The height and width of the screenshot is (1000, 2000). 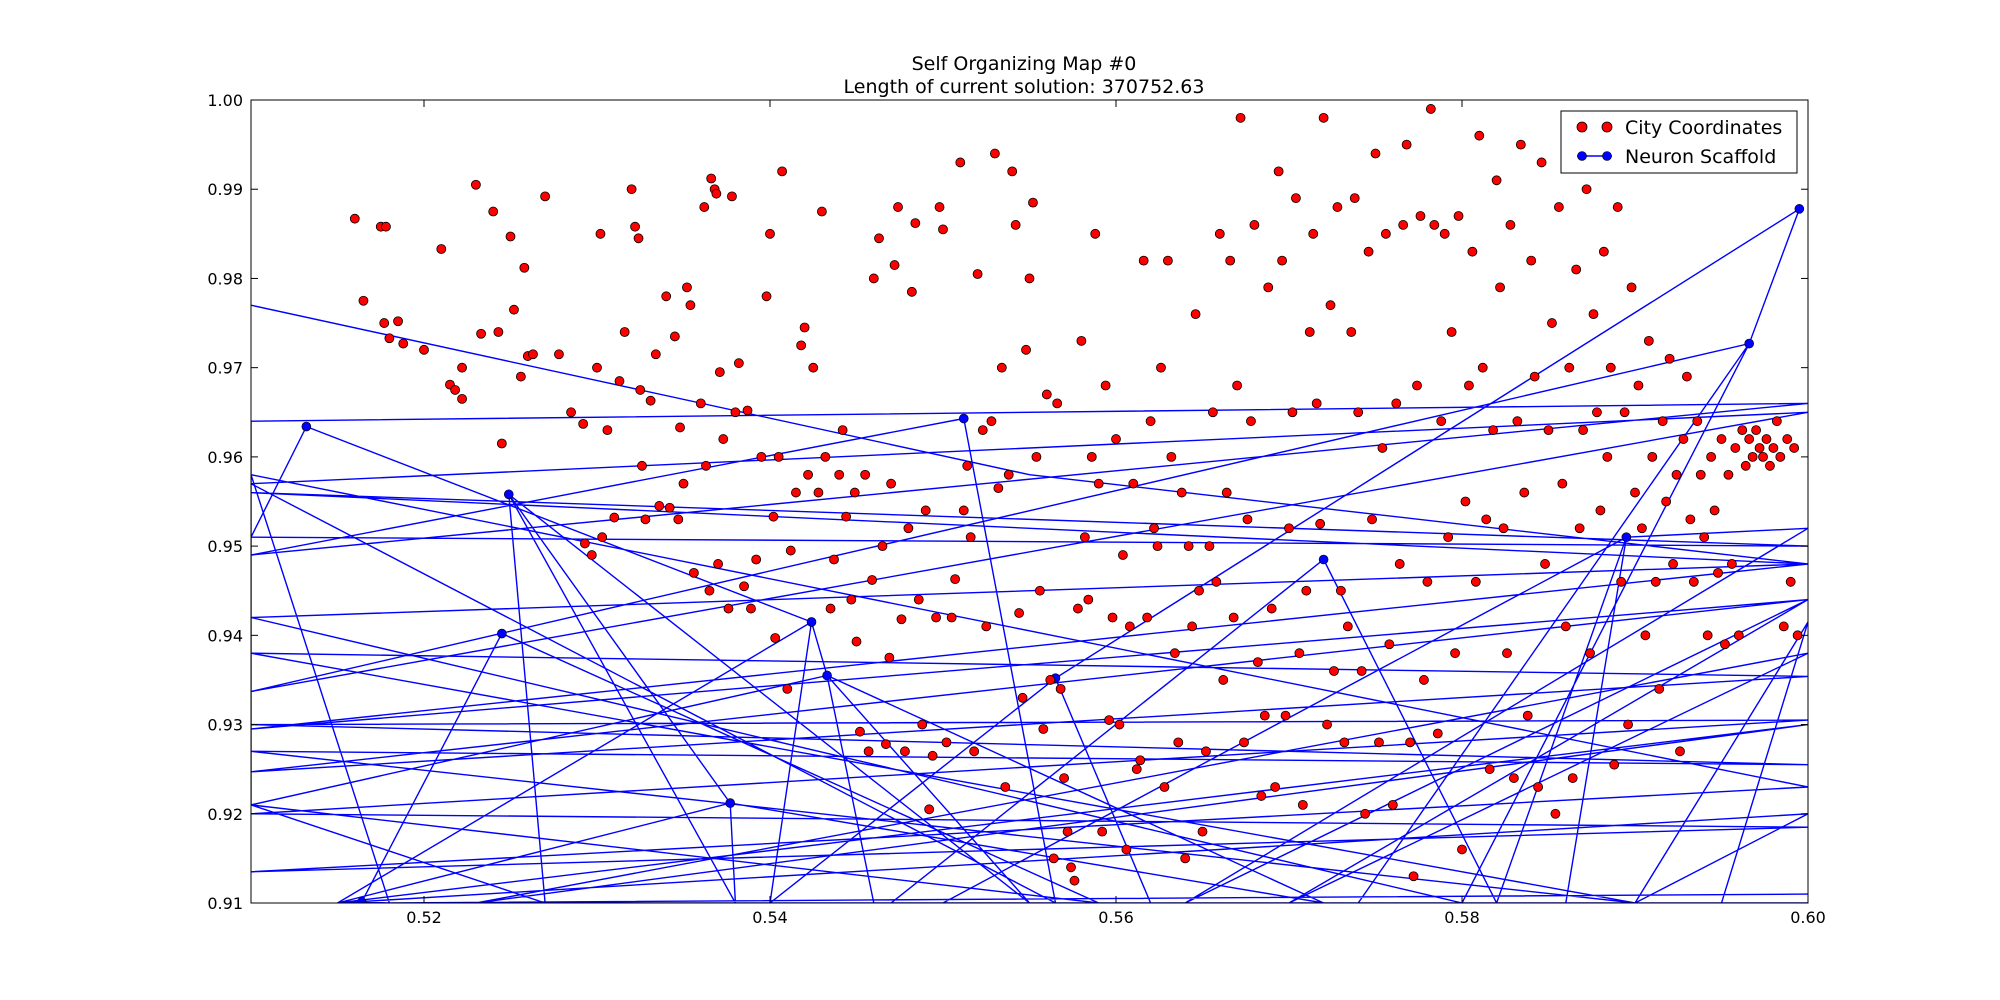 What do you see at coordinates (225, 814) in the screenshot?
I see `y-tick-label: 0.92` at bounding box center [225, 814].